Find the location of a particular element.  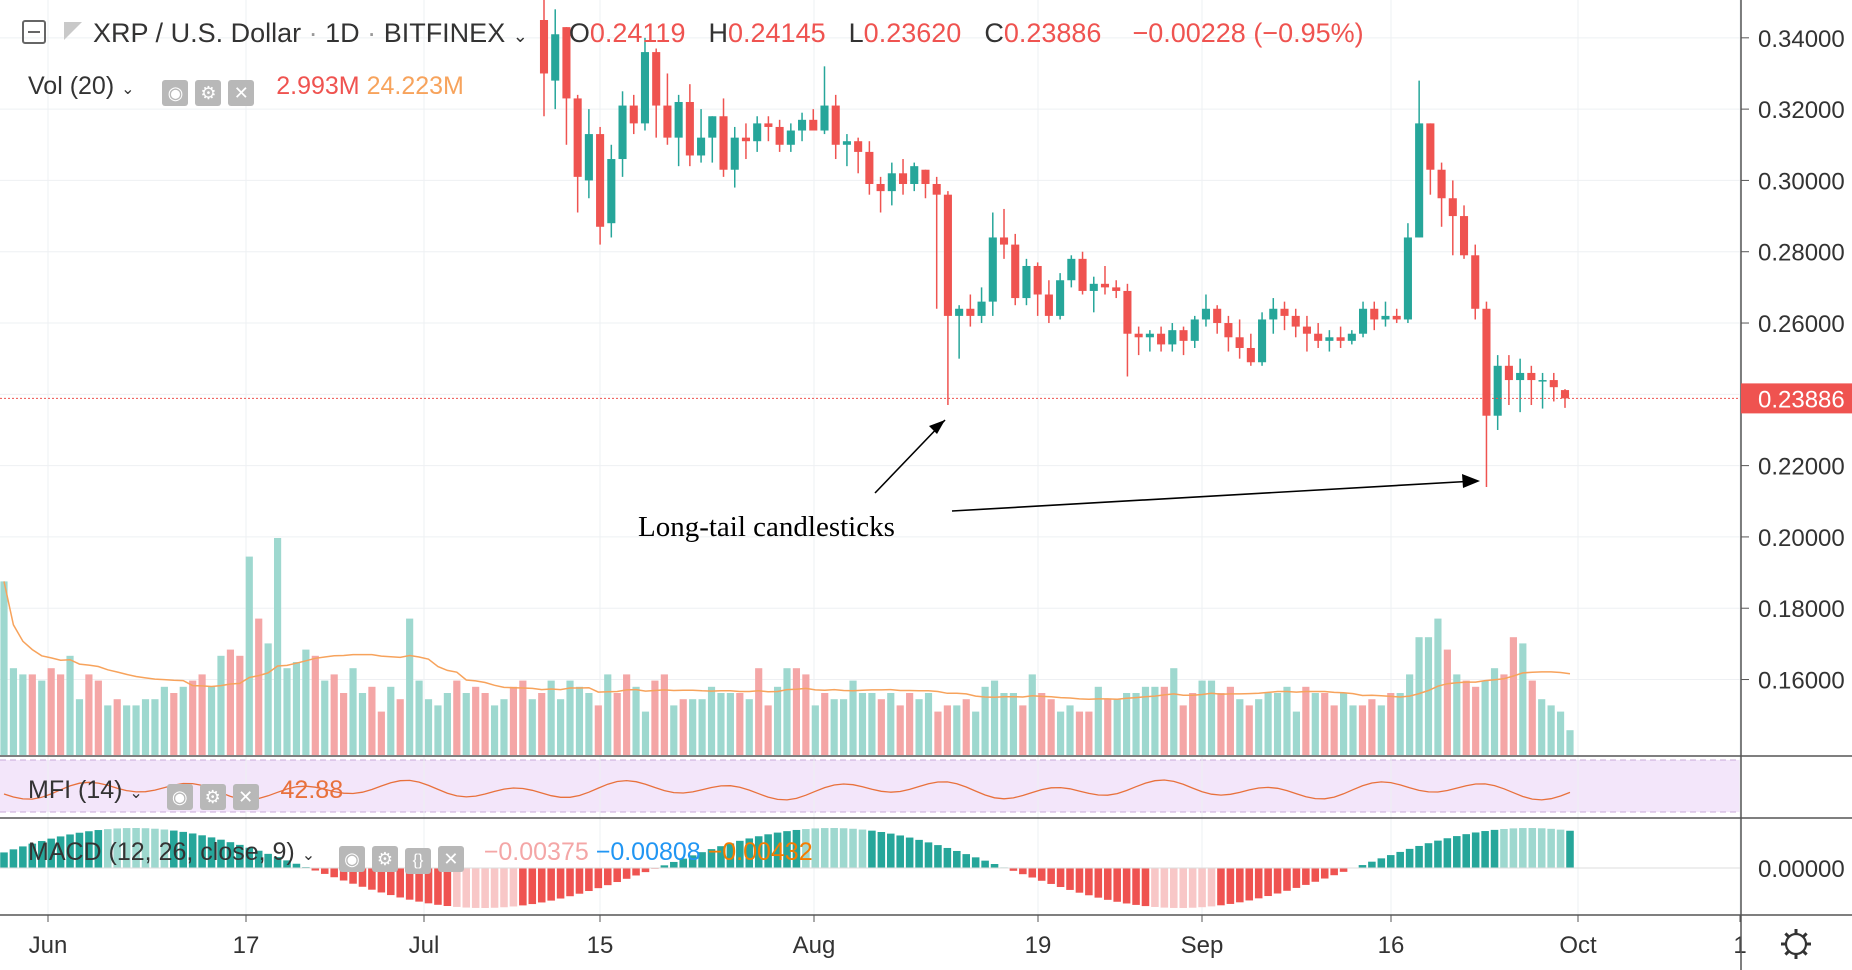

gear-icon: ⚙ is located at coordinates (212, 797).